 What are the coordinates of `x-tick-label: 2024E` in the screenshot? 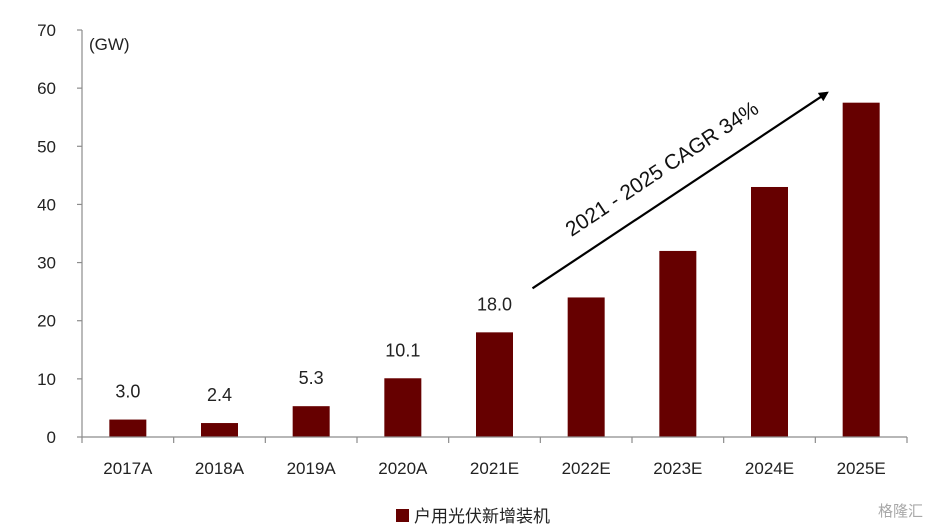 It's located at (769, 468).